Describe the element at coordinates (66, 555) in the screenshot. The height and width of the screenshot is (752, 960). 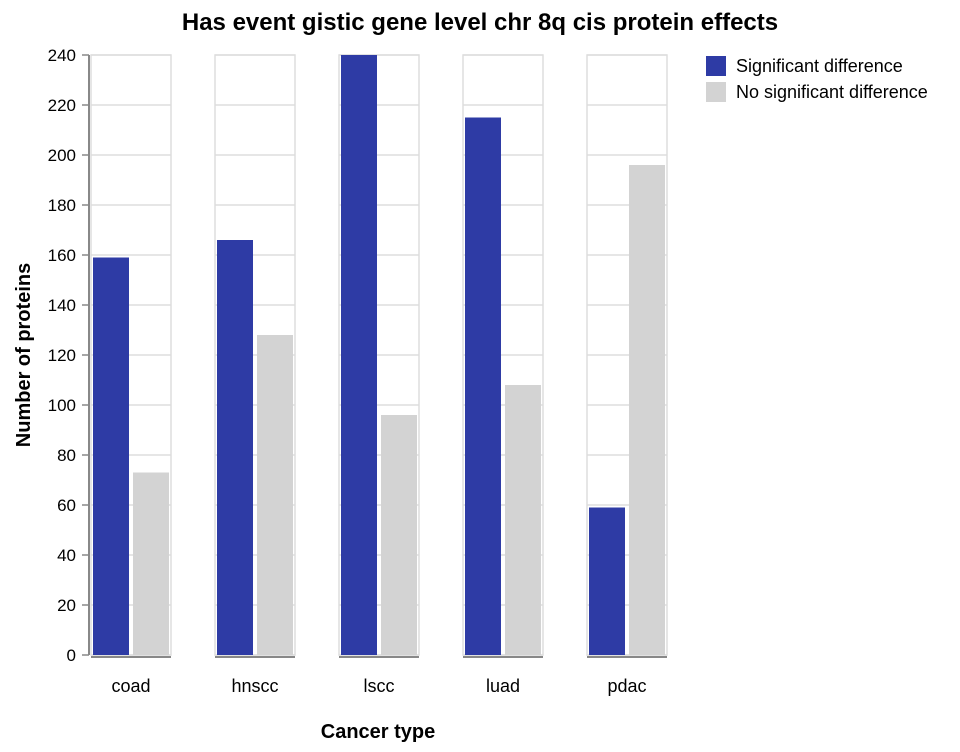
I see `y-tick-label: 40` at that location.